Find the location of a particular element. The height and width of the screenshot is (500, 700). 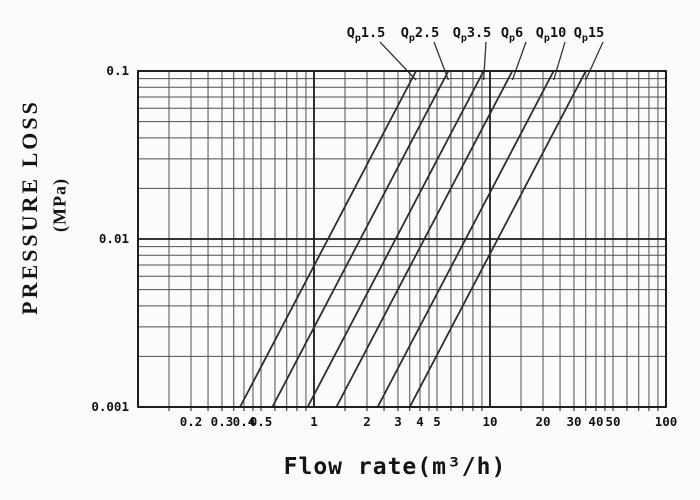

x-tick-label: 3 is located at coordinates (398, 421).